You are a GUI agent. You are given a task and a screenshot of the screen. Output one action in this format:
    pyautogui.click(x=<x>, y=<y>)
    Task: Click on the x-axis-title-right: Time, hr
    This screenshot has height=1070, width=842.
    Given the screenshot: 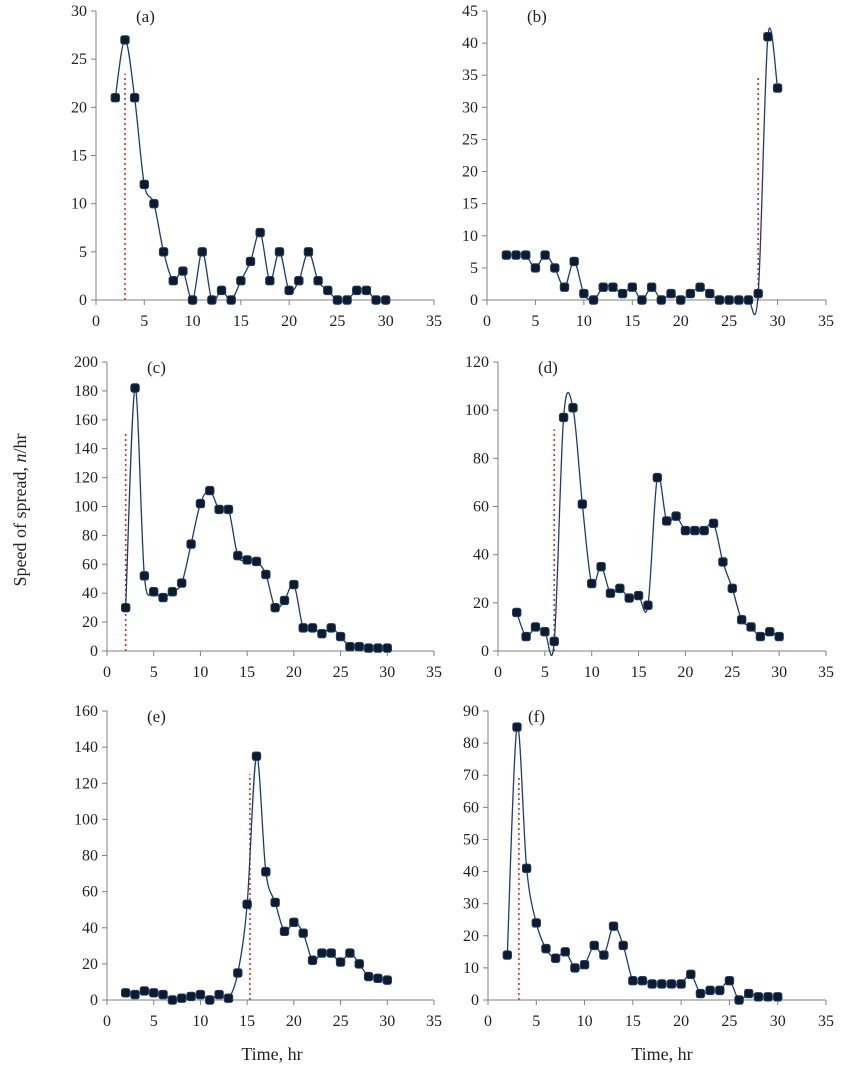 What is the action you would take?
    pyautogui.click(x=661, y=1054)
    